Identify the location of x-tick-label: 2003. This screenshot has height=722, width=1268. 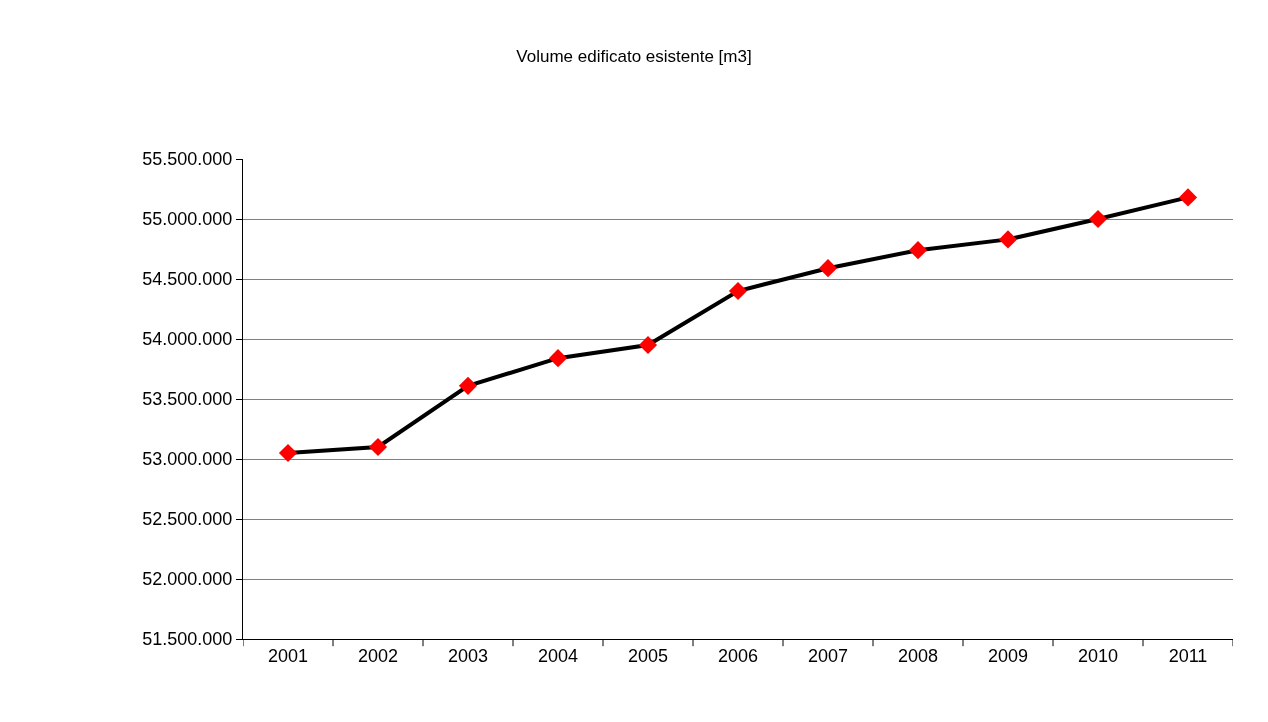
(468, 655).